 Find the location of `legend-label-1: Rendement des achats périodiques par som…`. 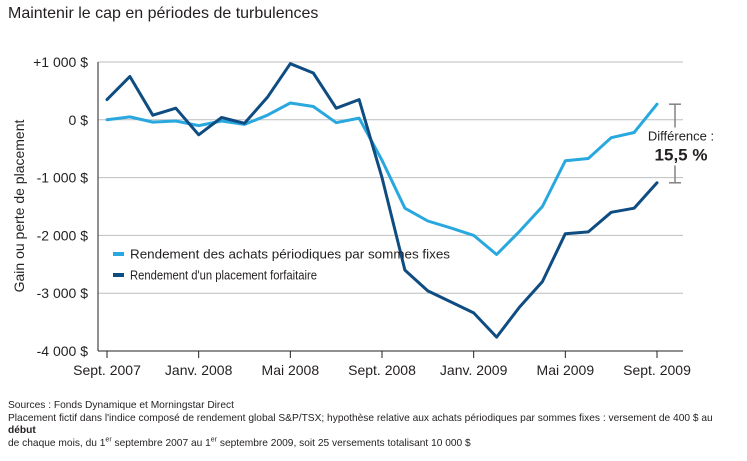

legend-label-1: Rendement des achats périodiques par som… is located at coordinates (290, 254).